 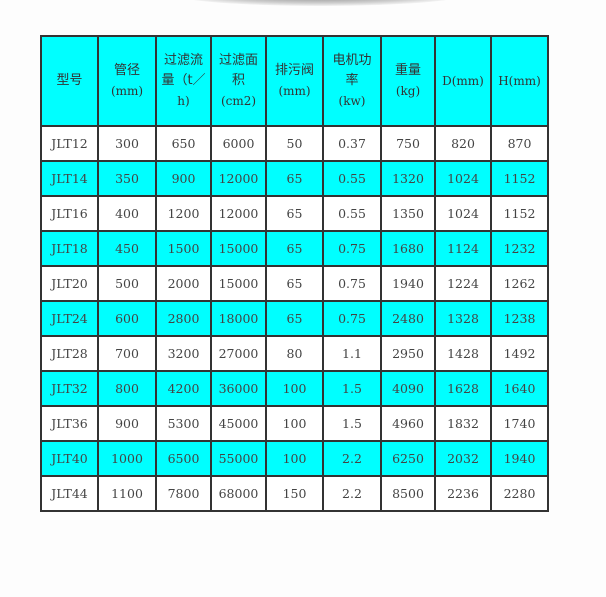 I want to click on table-cell: 1152, so click(x=519, y=178).